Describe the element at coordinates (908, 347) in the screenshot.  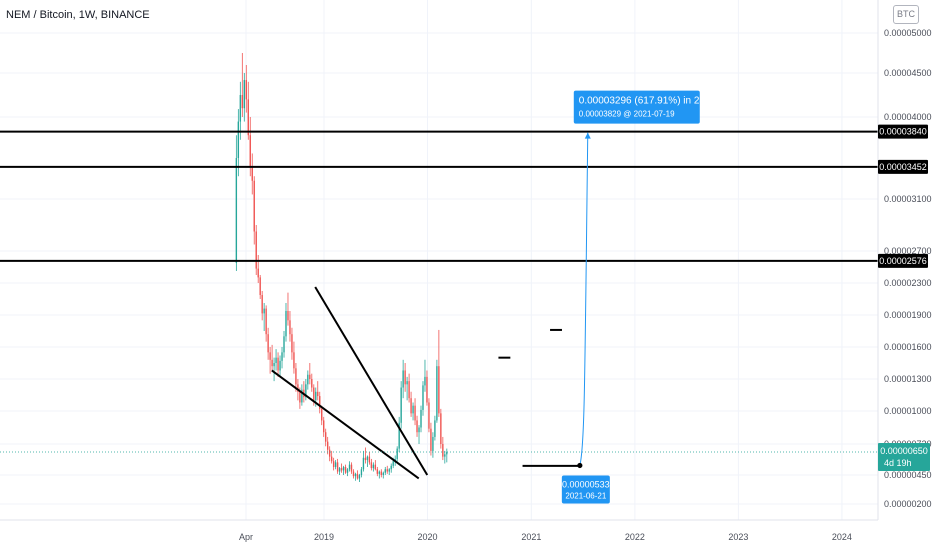
I see `y-tick-label: 0.00001600` at that location.